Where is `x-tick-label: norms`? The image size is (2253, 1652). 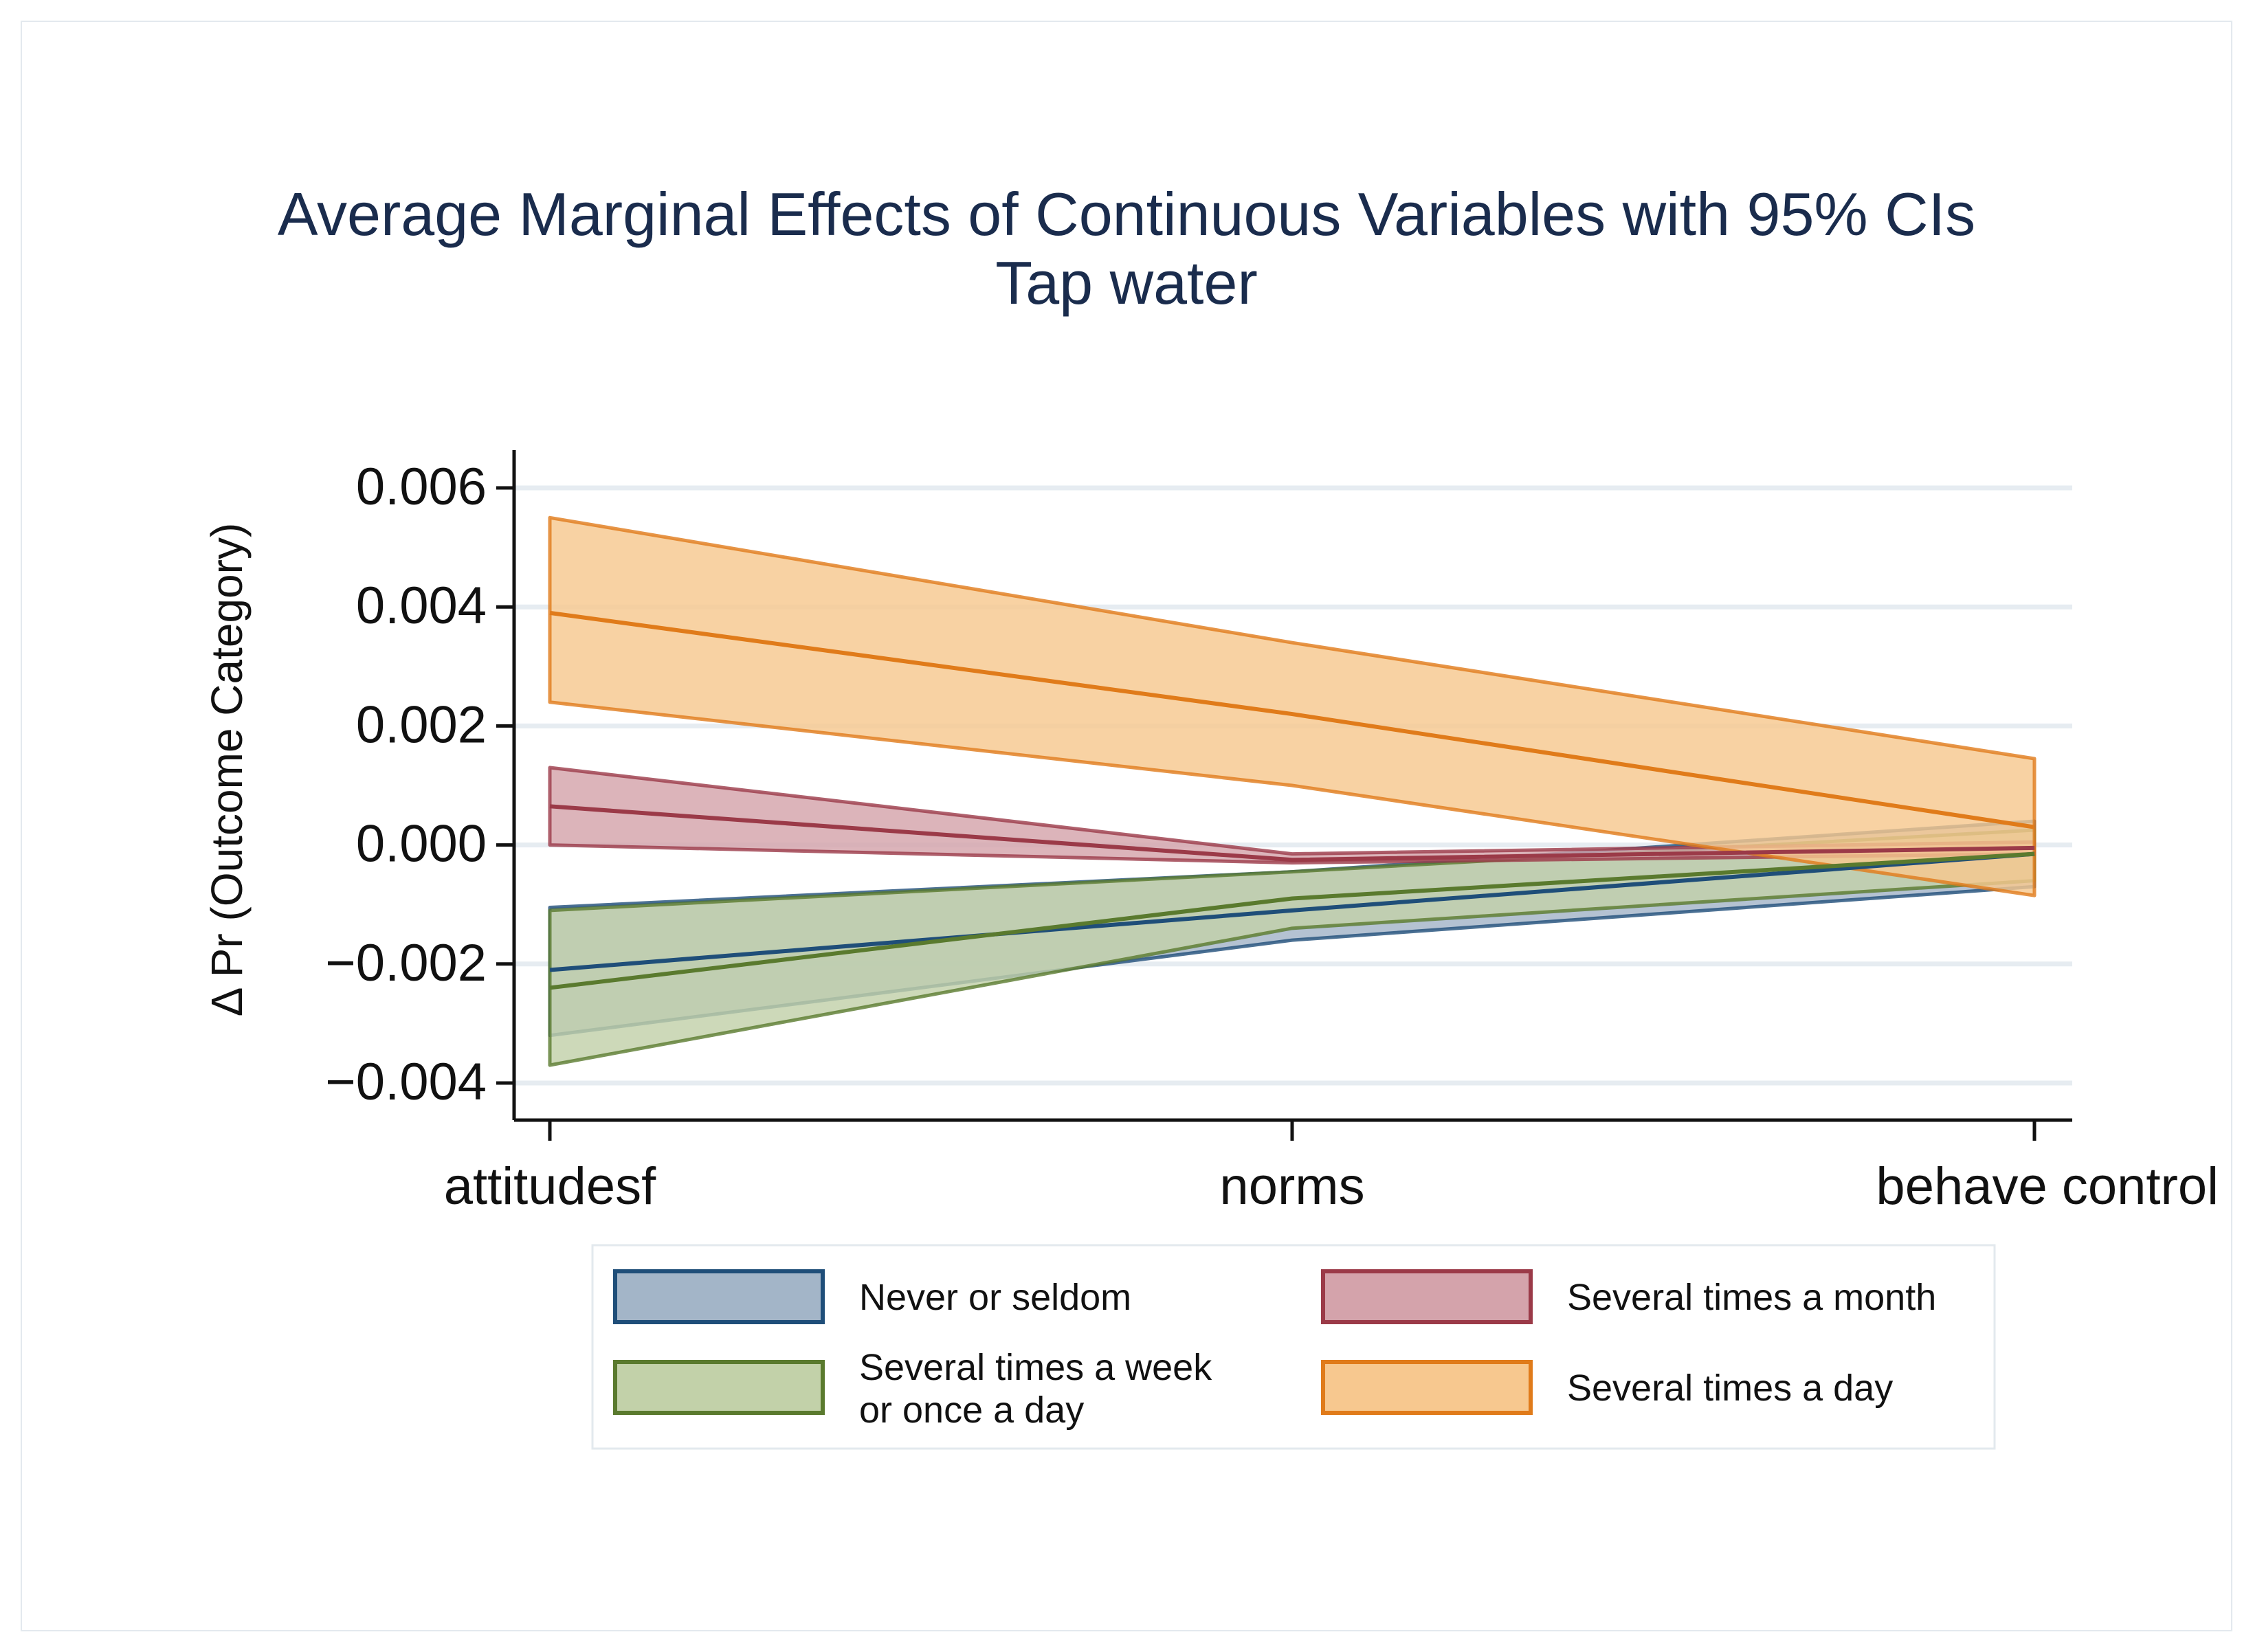 x-tick-label: norms is located at coordinates (1291, 1186).